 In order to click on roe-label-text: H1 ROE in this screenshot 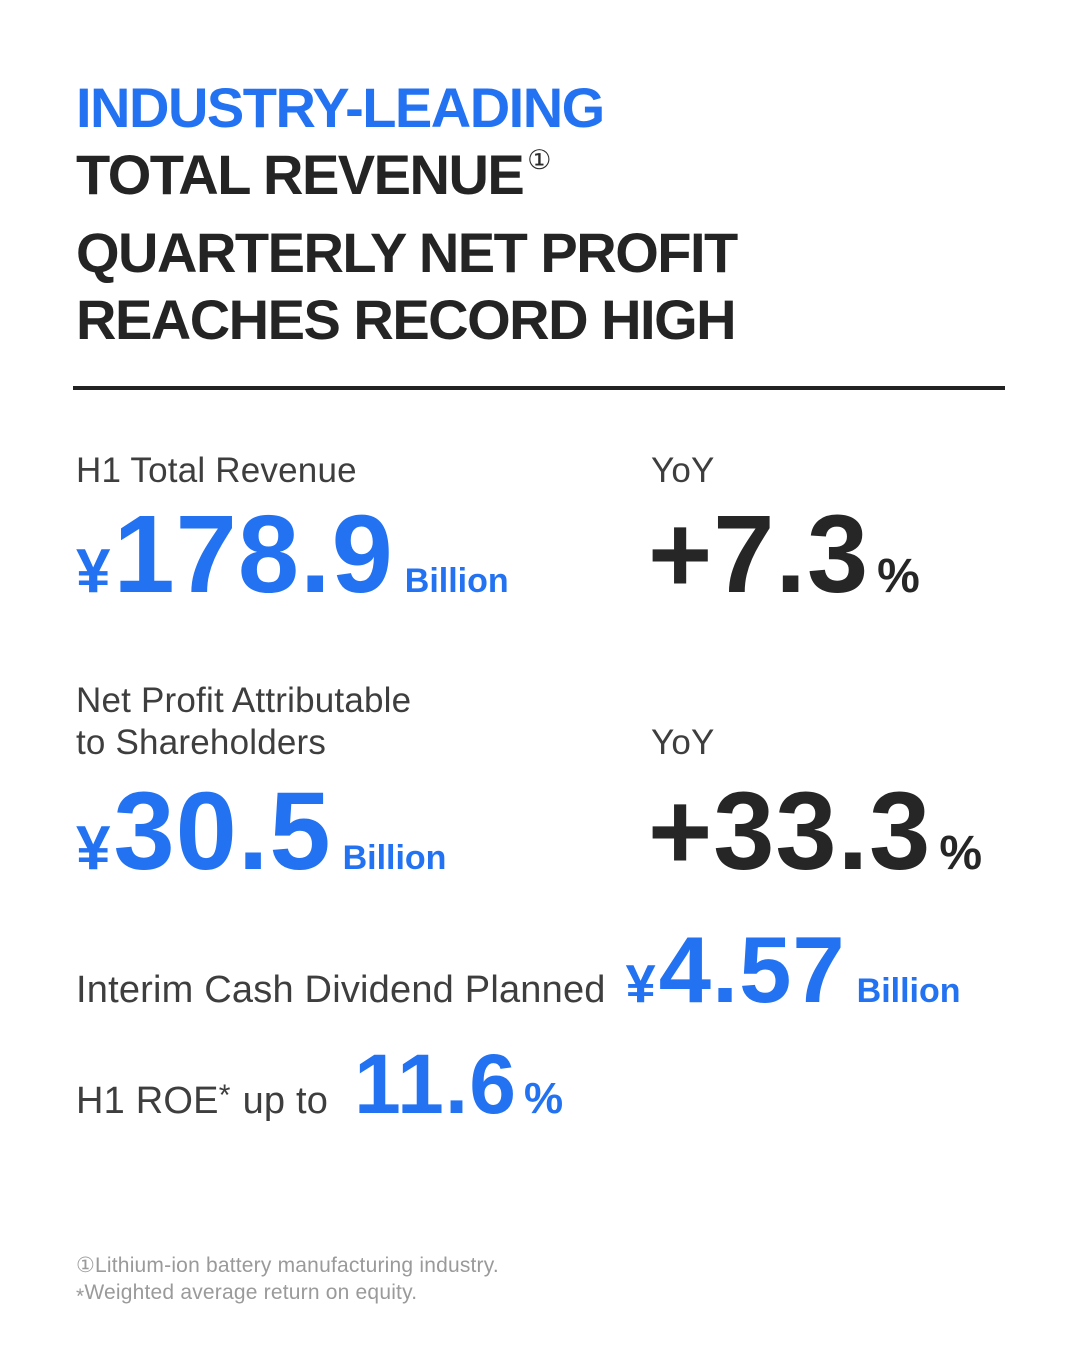, I will do `click(147, 1101)`.